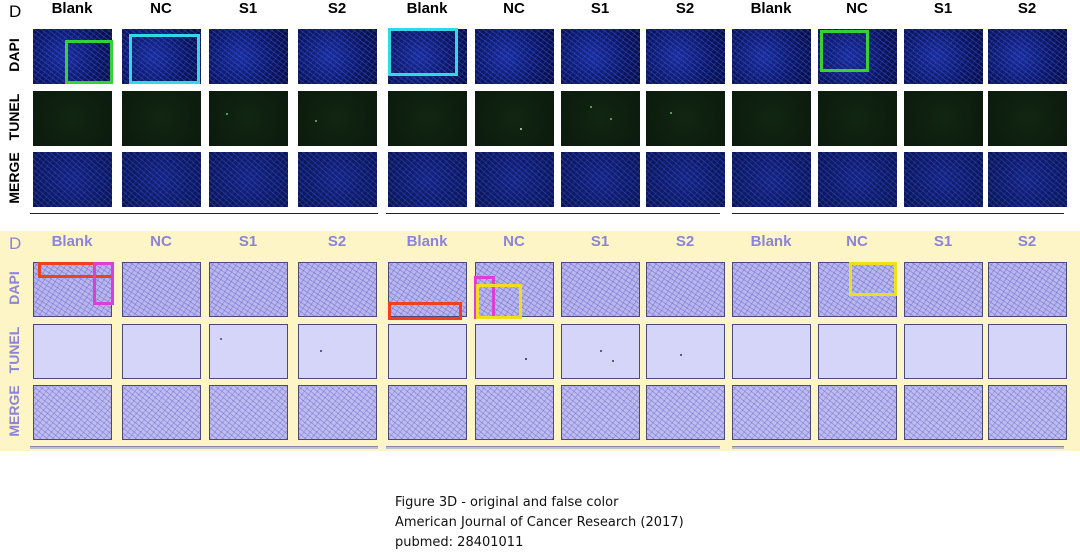 The width and height of the screenshot is (1080, 559). I want to click on panel-letter-false-color: D, so click(15, 243).